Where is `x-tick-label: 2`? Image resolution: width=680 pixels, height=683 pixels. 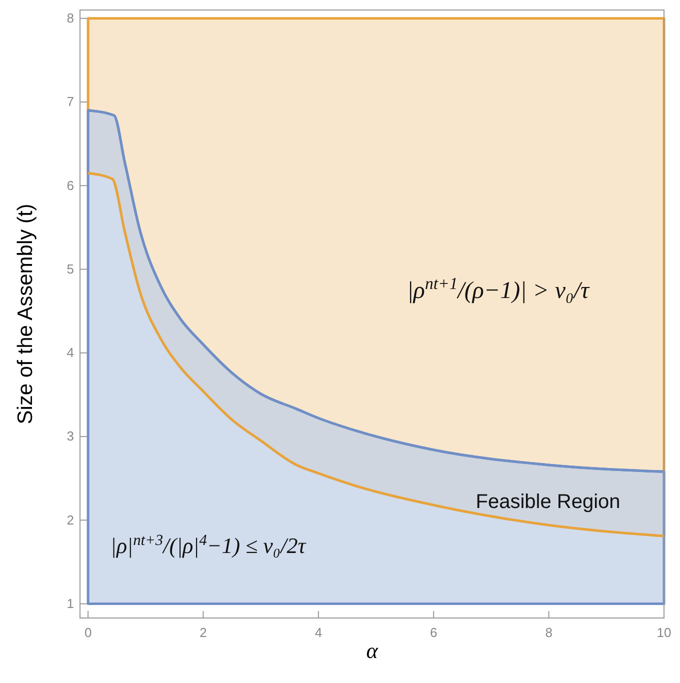
x-tick-label: 2 is located at coordinates (203, 632).